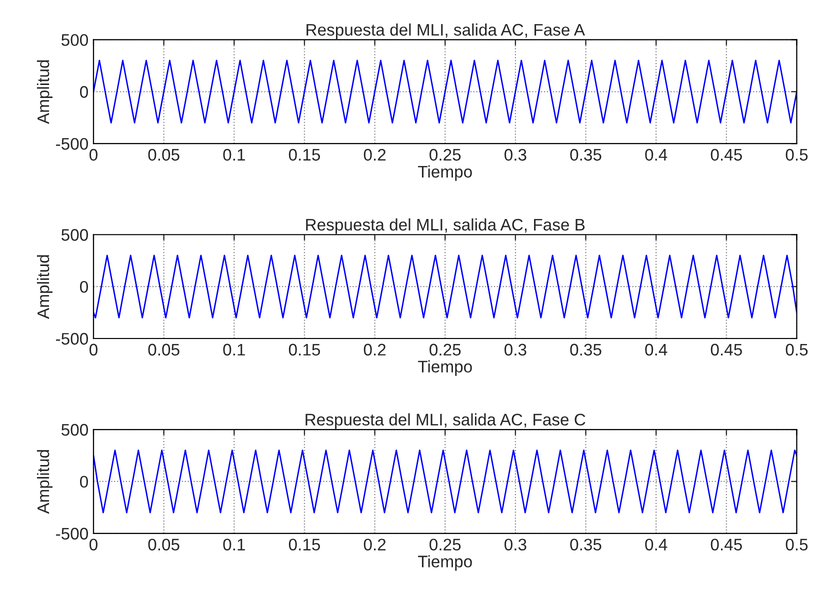  Describe the element at coordinates (445, 31) in the screenshot. I see `chart-title: Respuesta del MLI, salida AC, Fase A` at that location.